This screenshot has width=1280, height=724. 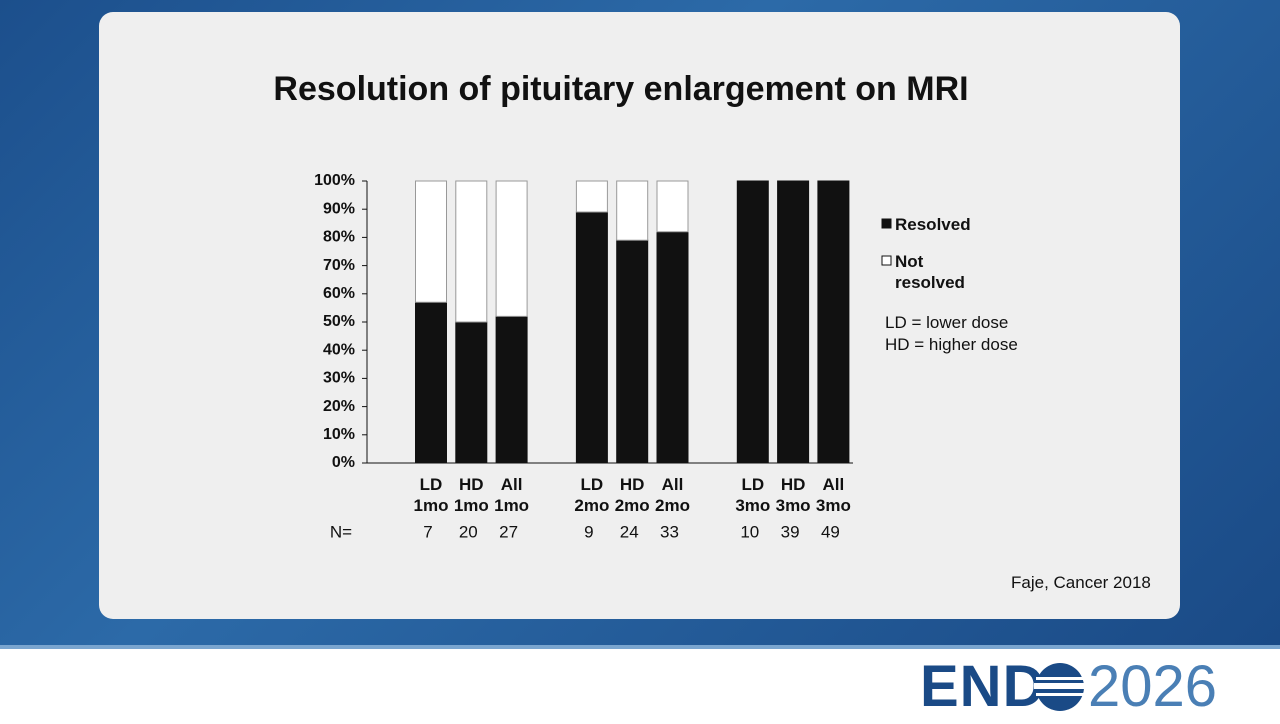 I want to click on y-tick-label: 20%, so click(x=339, y=406).